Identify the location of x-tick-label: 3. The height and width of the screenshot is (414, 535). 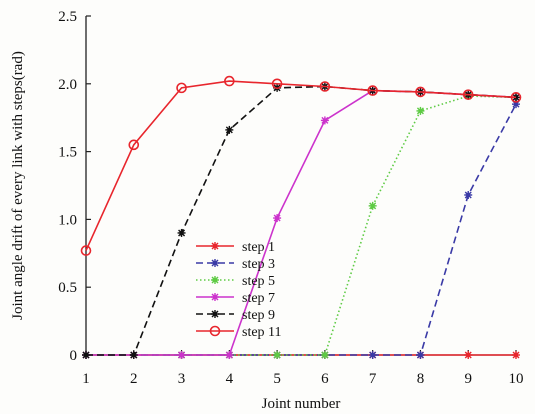
(182, 379).